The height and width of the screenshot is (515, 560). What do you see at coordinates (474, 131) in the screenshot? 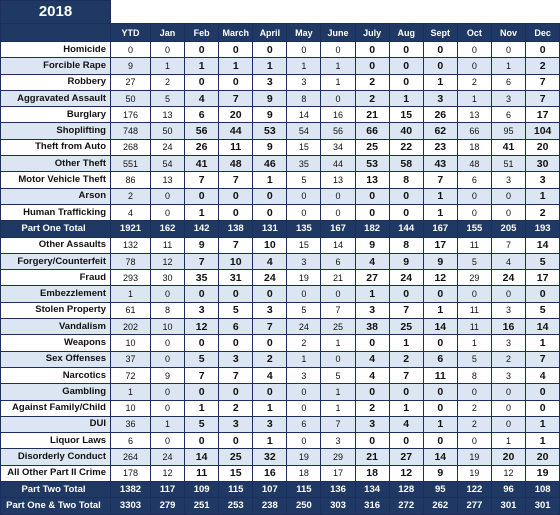
I see `table-cell: 66` at bounding box center [474, 131].